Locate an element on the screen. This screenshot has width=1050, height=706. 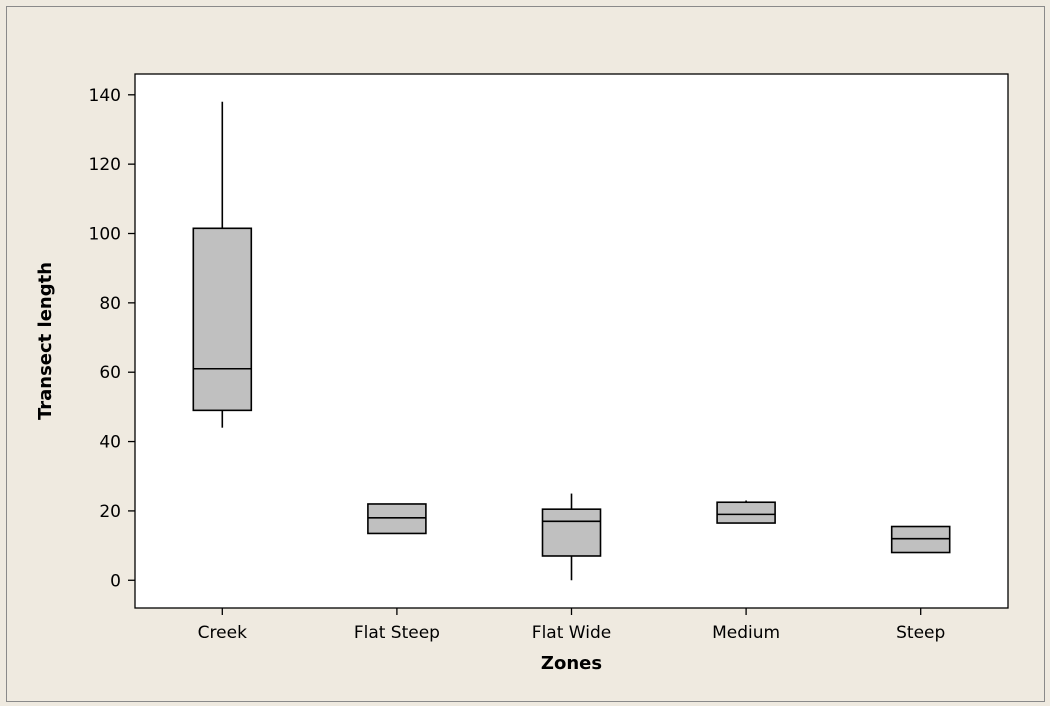
y-tick-label: 100 is located at coordinates (105, 235).